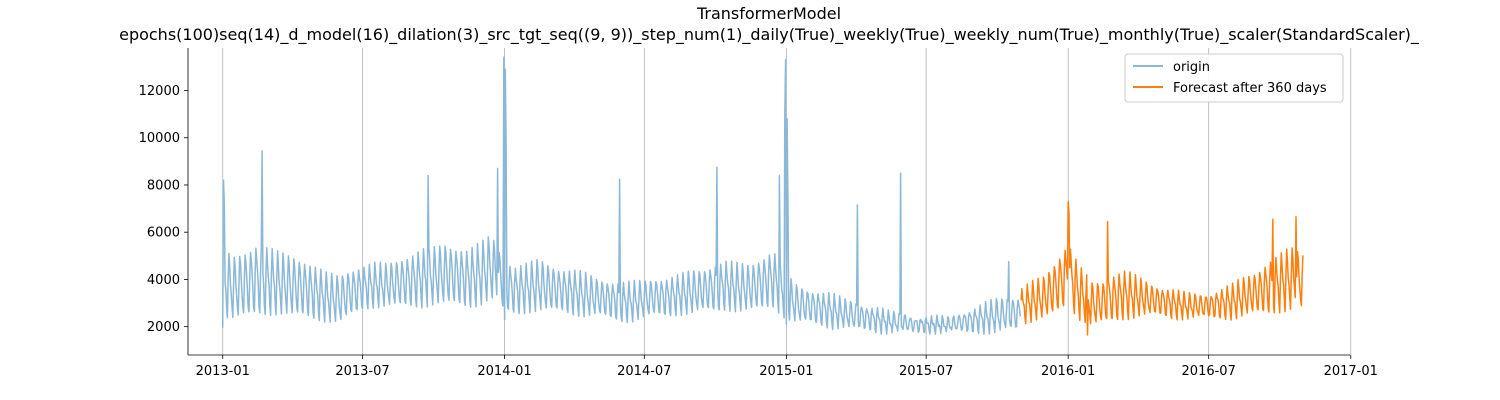 Image resolution: width=1500 pixels, height=400 pixels. Describe the element at coordinates (163, 233) in the screenshot. I see `y-tick-label: 6000` at that location.